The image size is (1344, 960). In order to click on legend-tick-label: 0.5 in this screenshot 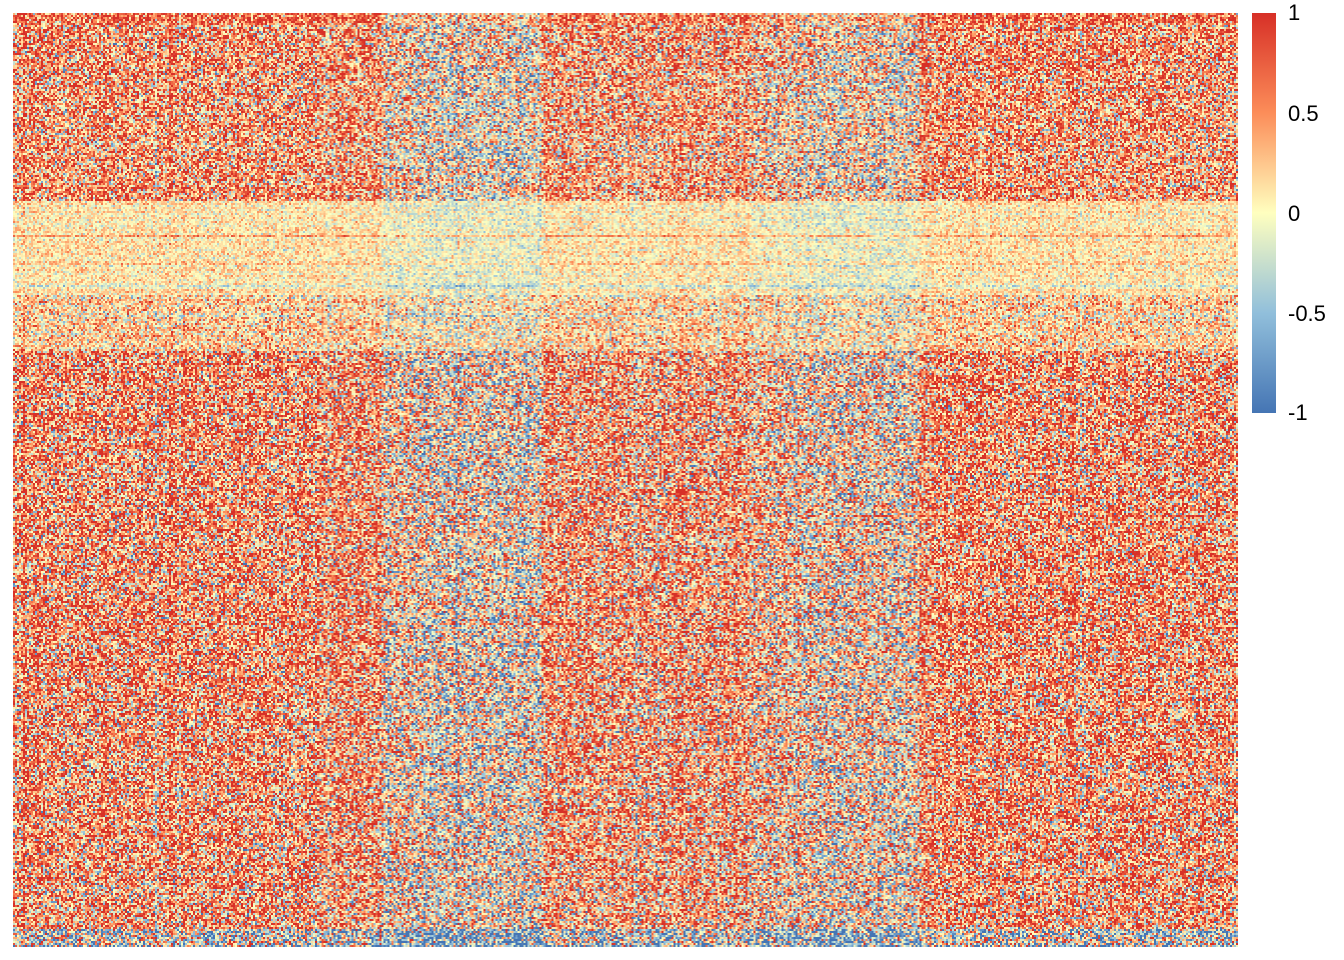, I will do `click(1303, 113)`.